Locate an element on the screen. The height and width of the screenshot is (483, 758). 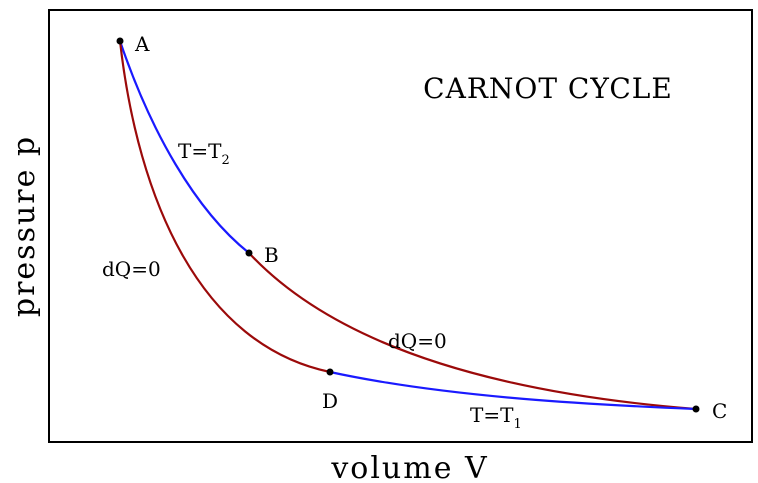
point-label: D is located at coordinates (330, 401).